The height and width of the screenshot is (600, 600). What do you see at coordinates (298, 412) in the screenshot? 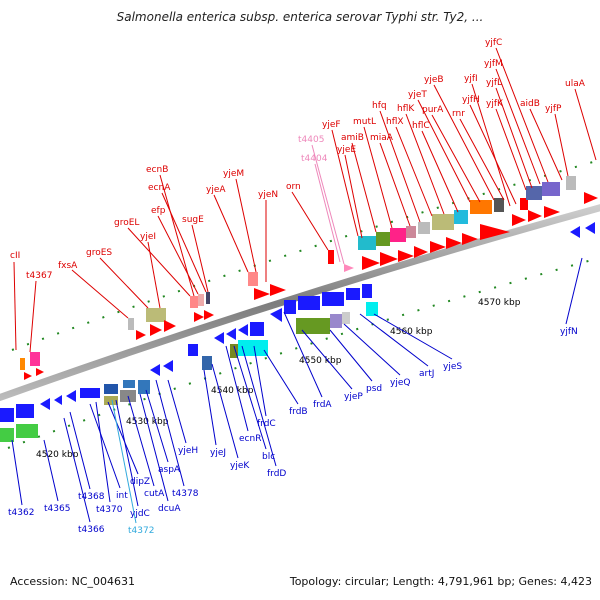
I see `gene-label: frdB` at bounding box center [298, 412].